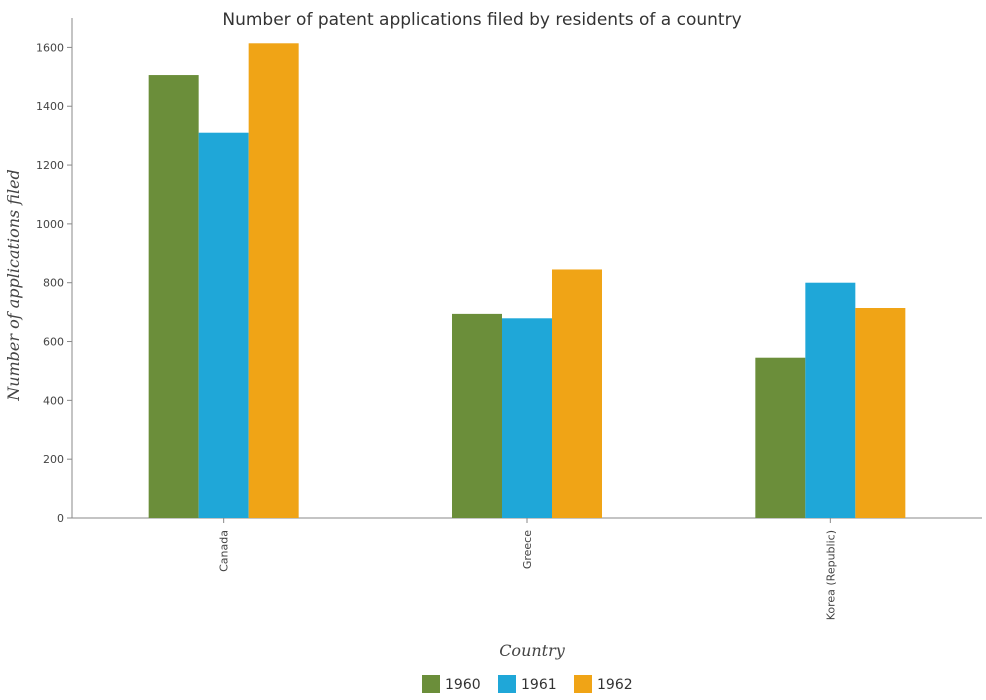 Image resolution: width=986 pixels, height=700 pixels. Describe the element at coordinates (53, 342) in the screenshot. I see `y-tick-label: 600` at that location.